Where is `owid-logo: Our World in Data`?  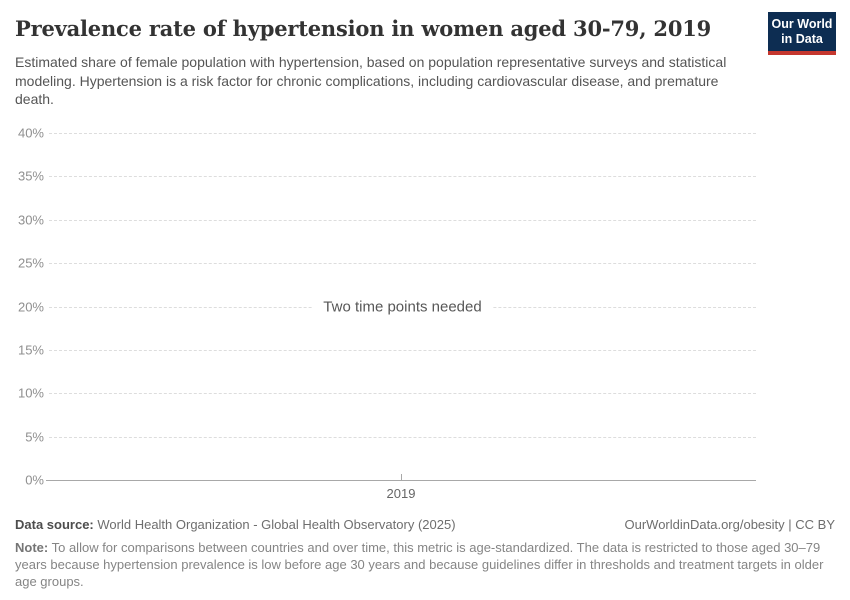 owid-logo: Our World in Data is located at coordinates (802, 33).